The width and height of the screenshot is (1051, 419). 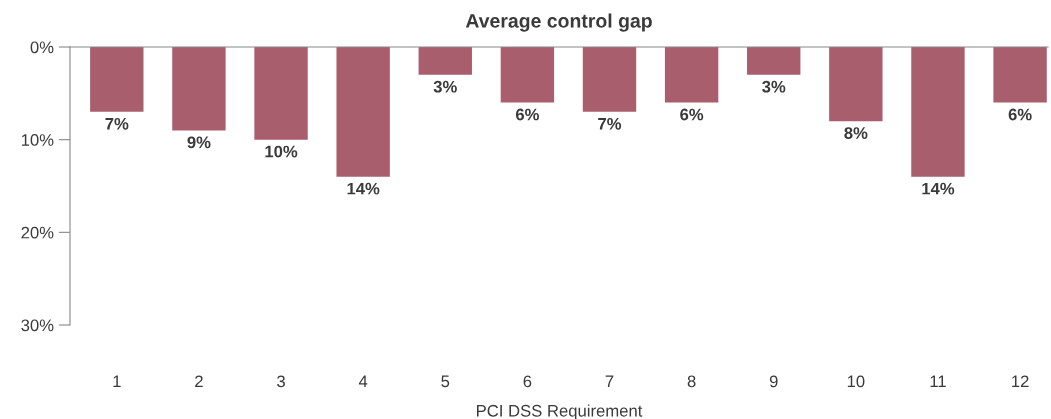 What do you see at coordinates (199, 142) in the screenshot?
I see `data-label: 9%` at bounding box center [199, 142].